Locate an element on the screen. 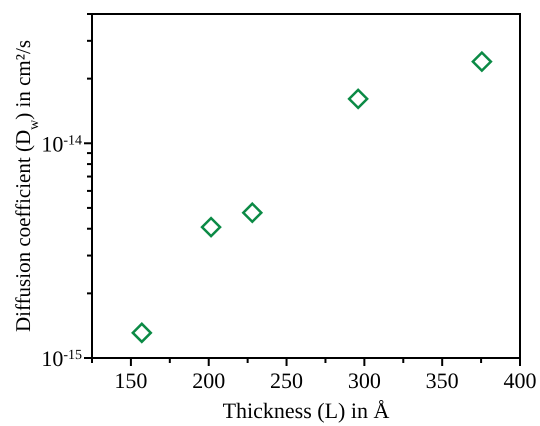 This screenshot has width=540, height=426. x-tick-label: 400 is located at coordinates (520, 380).